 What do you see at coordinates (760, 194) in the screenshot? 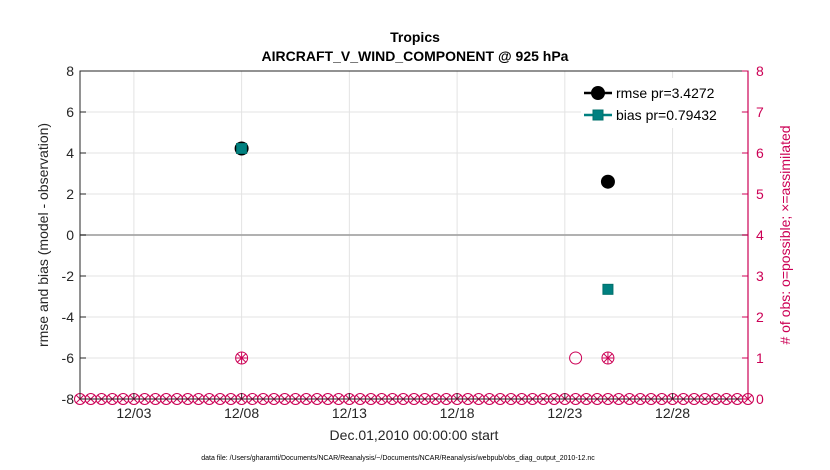
I see `y2-tick-label: 5` at bounding box center [760, 194].